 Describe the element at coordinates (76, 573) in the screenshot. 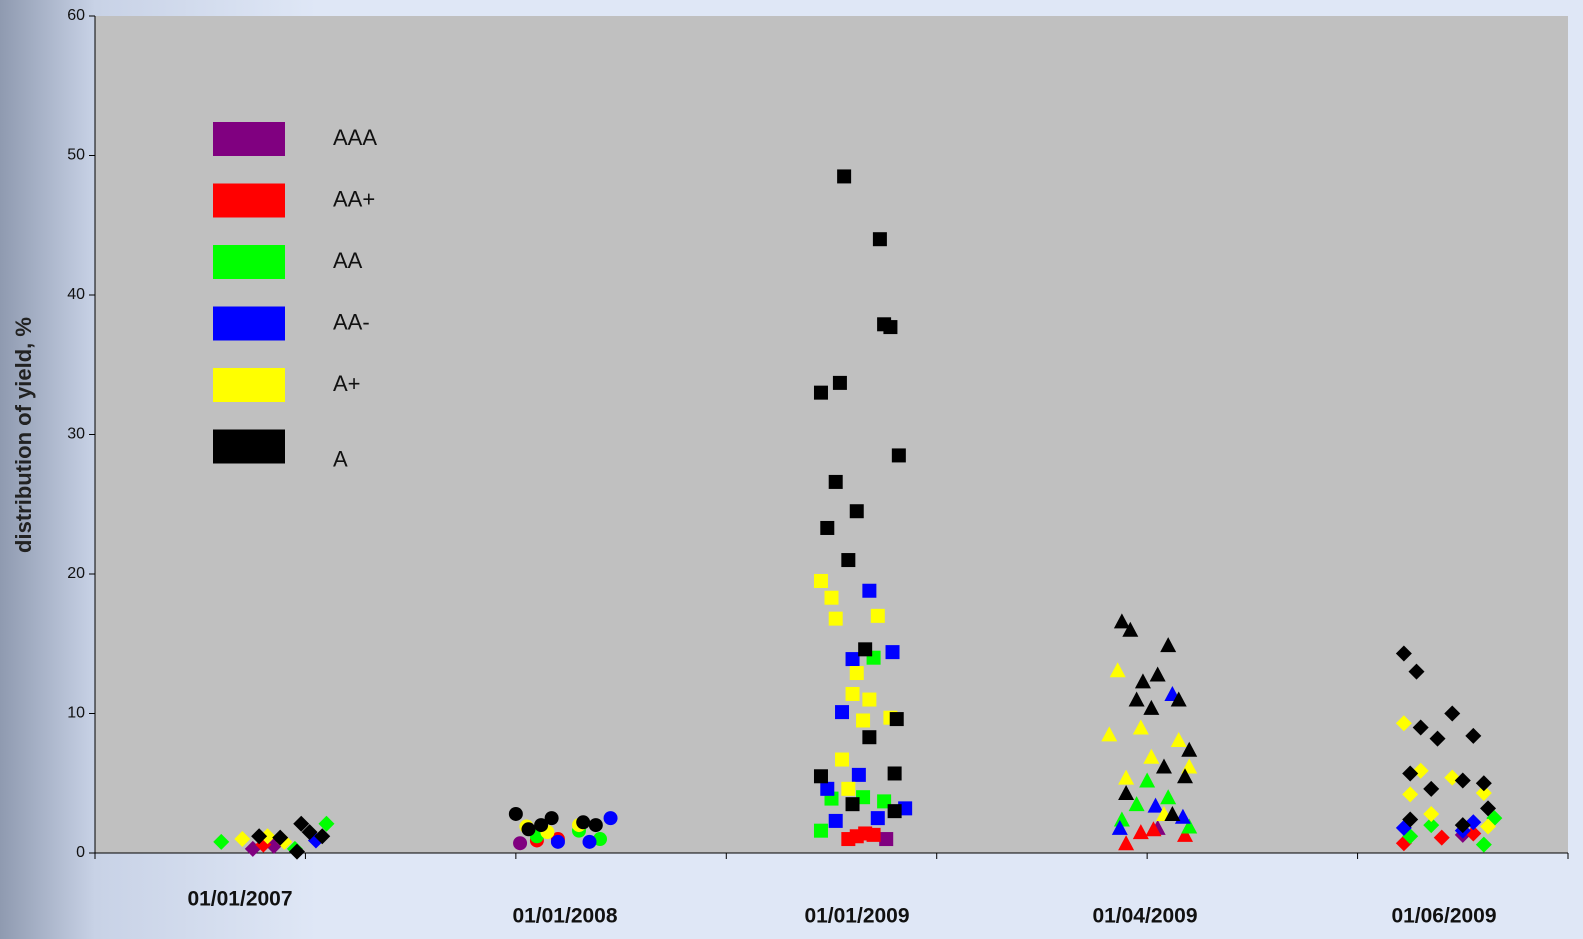

I see `y-tick-label: 20` at that location.